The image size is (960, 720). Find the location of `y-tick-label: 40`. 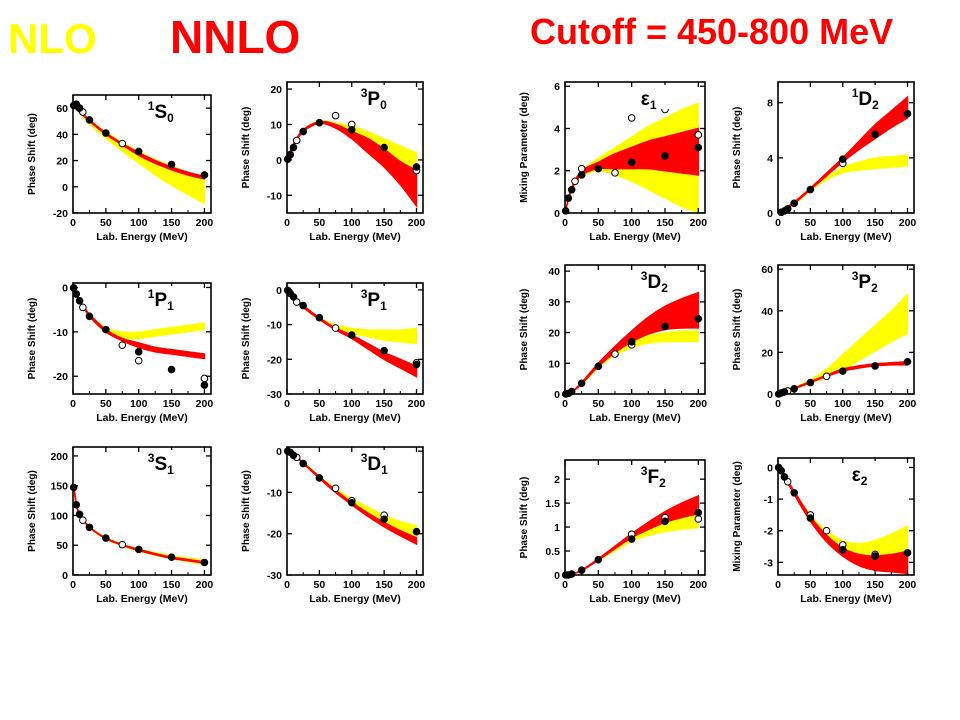

y-tick-label: 40 is located at coordinates (62, 135).